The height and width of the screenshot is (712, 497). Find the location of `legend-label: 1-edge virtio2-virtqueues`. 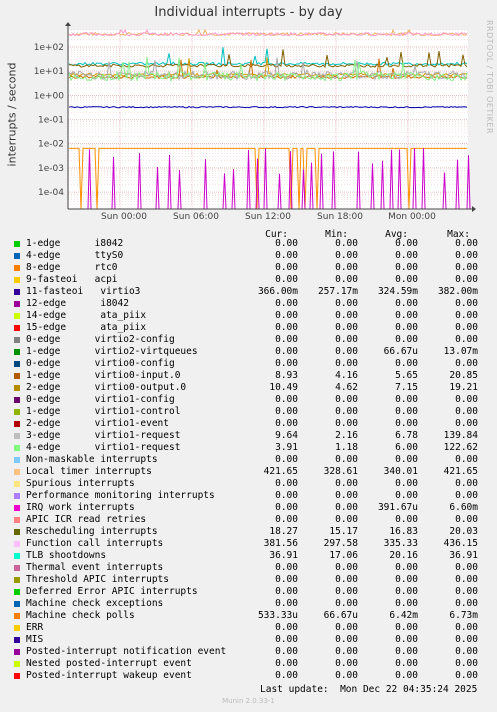

legend-label: 1-edge virtio2-virtqueues is located at coordinates (112, 351).